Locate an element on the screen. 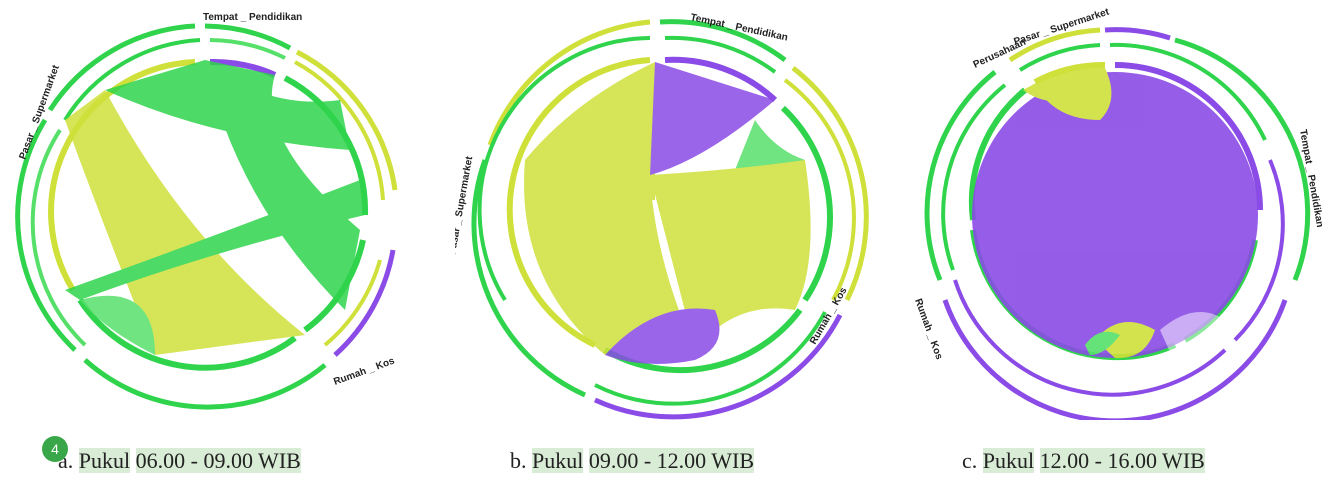 The height and width of the screenshot is (481, 1333). caption-a: a. Pukul 06.00 - 09.00 WIB is located at coordinates (179, 461).